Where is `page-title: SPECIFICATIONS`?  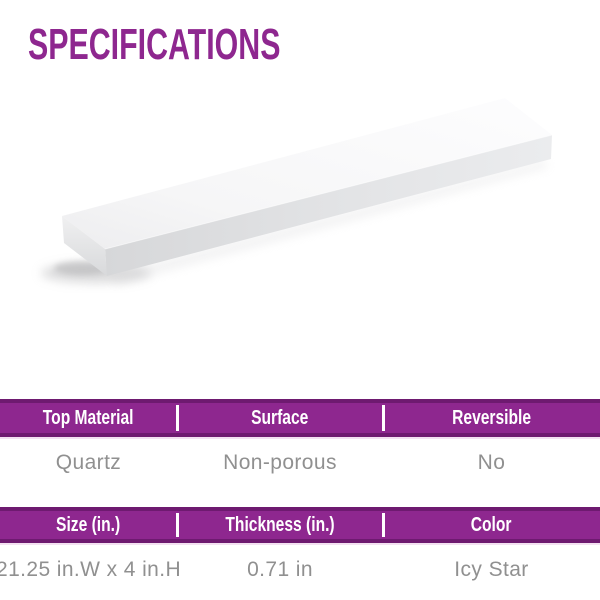 page-title: SPECIFICATIONS is located at coordinates (154, 44).